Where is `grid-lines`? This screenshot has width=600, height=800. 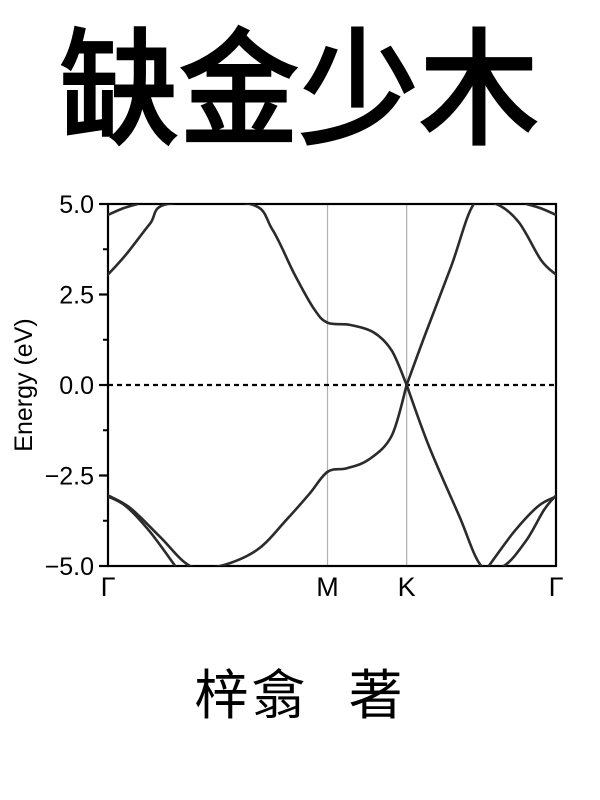
grid-lines is located at coordinates (367, 385).